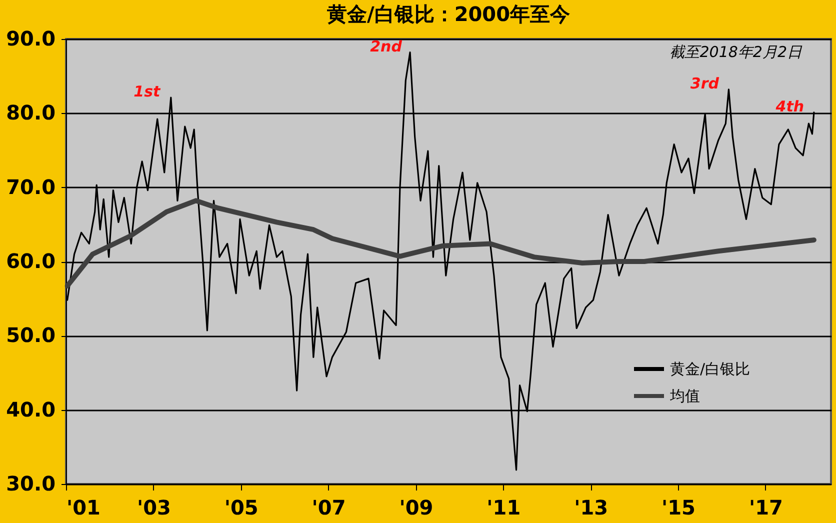  I want to click on annotation: 1st, so click(148, 91).